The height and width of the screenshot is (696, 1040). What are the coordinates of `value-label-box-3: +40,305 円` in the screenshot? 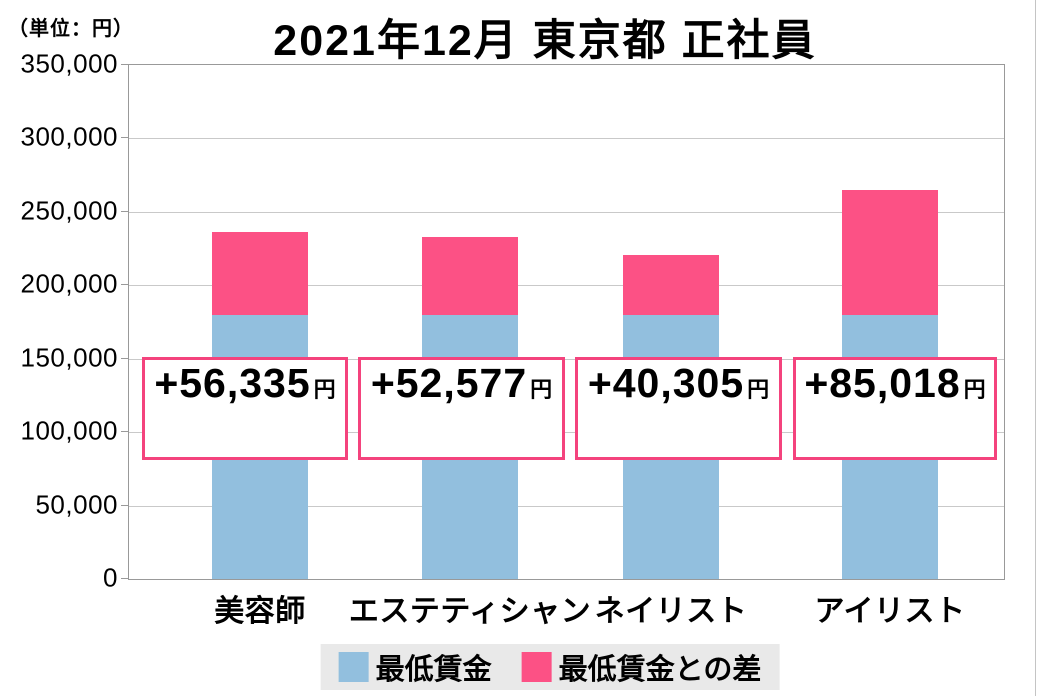 It's located at (678, 408).